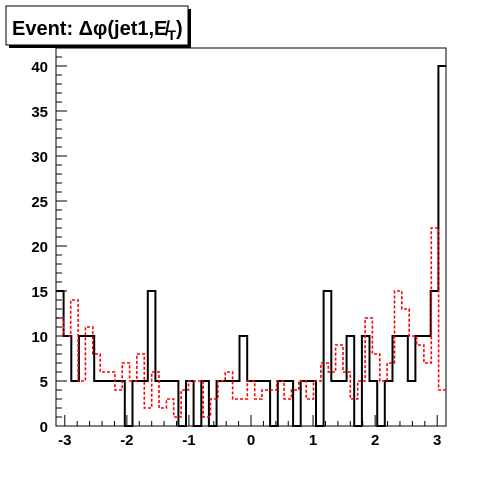 The width and height of the screenshot is (496, 477). I want to click on title-box: Event: Δφ(jet1,E̸T), so click(98, 26).